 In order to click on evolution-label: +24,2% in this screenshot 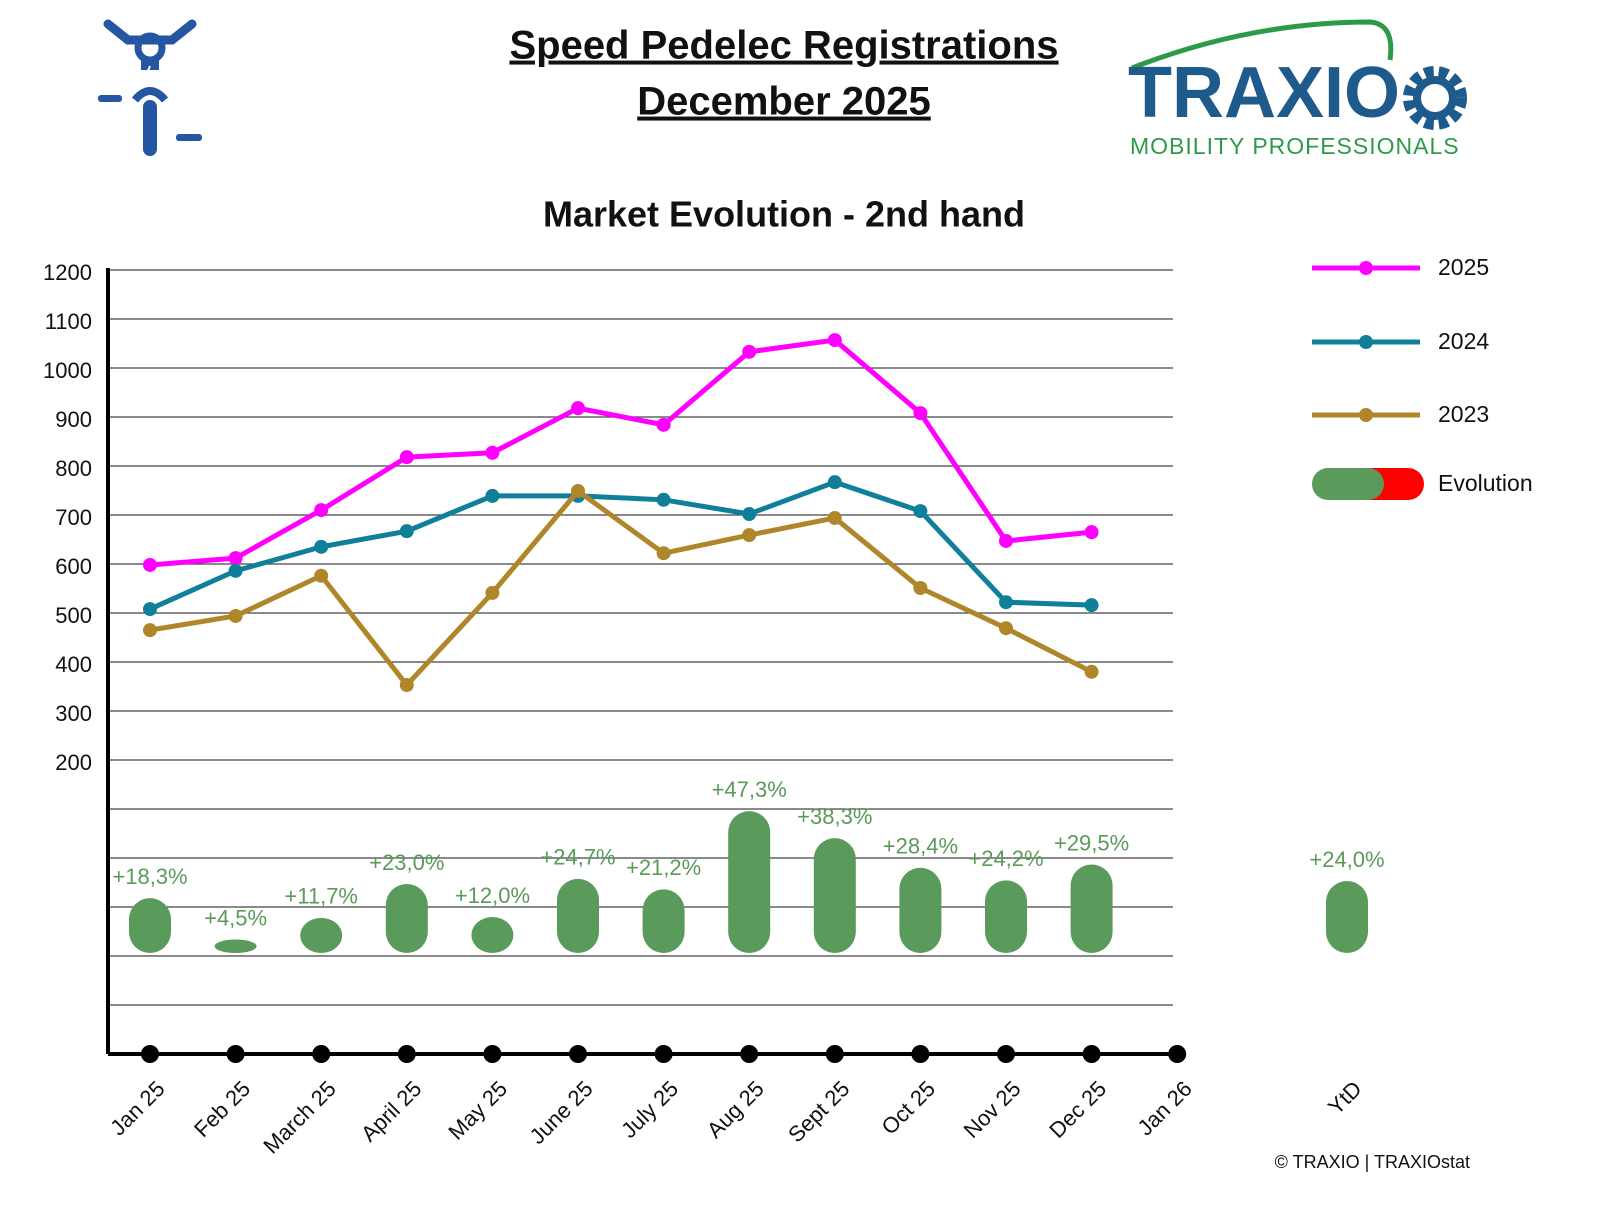, I will do `click(1005, 858)`.